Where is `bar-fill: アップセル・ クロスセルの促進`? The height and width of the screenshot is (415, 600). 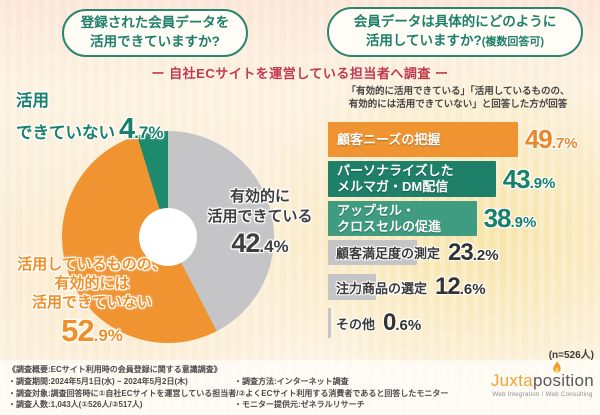 bar-fill: アップセル・ クロスセルの促進 is located at coordinates (402, 218).